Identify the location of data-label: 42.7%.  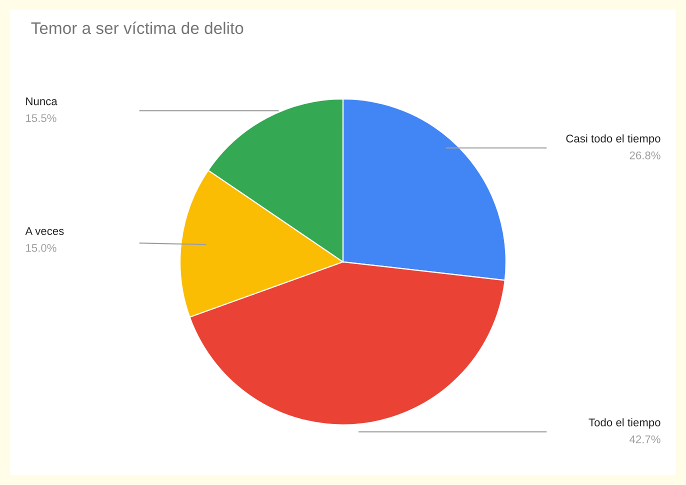
(645, 439).